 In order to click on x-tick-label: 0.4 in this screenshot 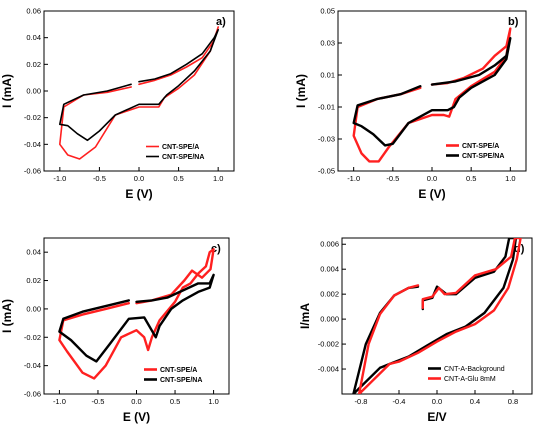, I will do `click(475, 401)`.